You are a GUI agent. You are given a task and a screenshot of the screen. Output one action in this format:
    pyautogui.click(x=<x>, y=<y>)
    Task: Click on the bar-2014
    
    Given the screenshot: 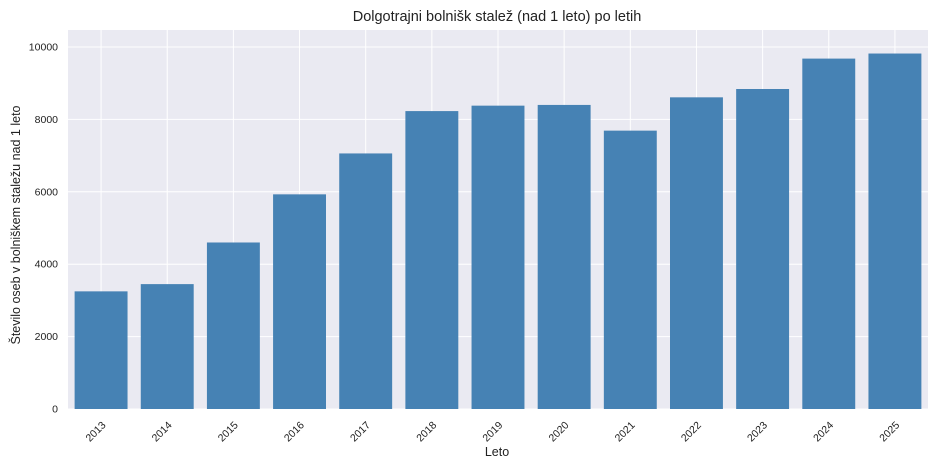 What is the action you would take?
    pyautogui.click(x=167, y=346)
    